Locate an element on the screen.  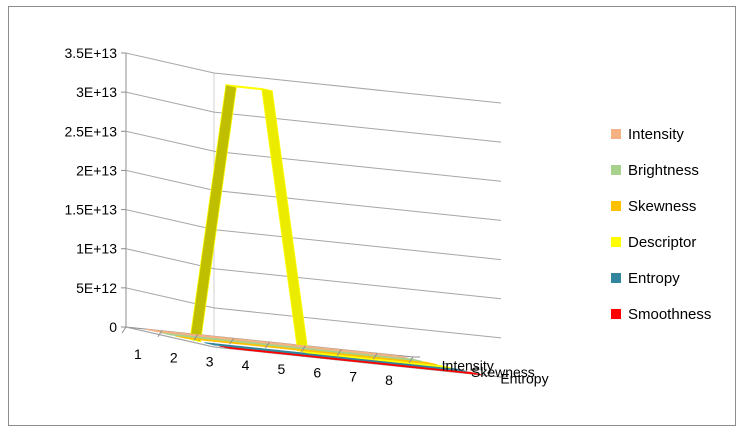
x-tick-label: 2 is located at coordinates (174, 358).